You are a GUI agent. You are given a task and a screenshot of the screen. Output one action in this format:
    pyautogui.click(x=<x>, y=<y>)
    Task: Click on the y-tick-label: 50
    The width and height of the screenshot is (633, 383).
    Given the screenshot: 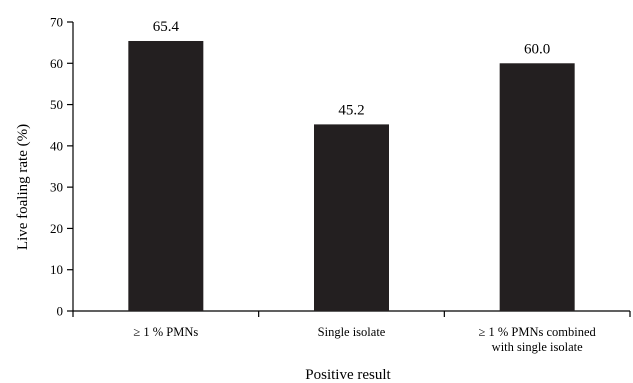 What is the action you would take?
    pyautogui.click(x=56, y=104)
    